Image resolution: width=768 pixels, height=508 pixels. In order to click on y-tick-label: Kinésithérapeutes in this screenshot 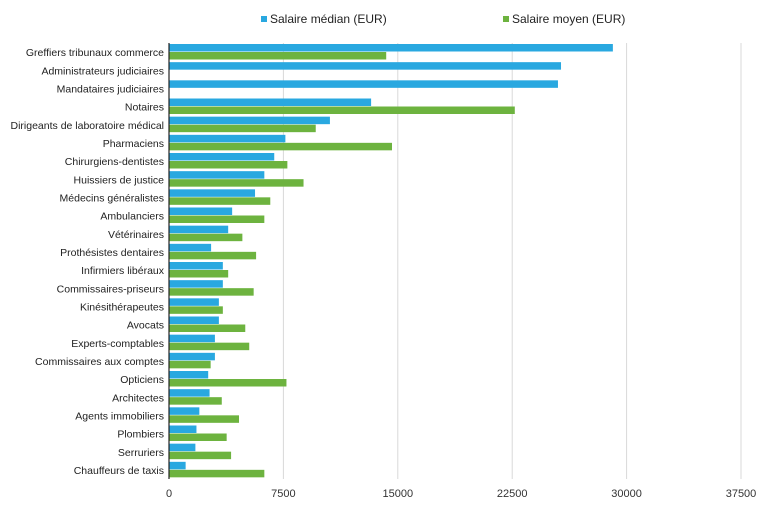, I will do `click(122, 307)`.